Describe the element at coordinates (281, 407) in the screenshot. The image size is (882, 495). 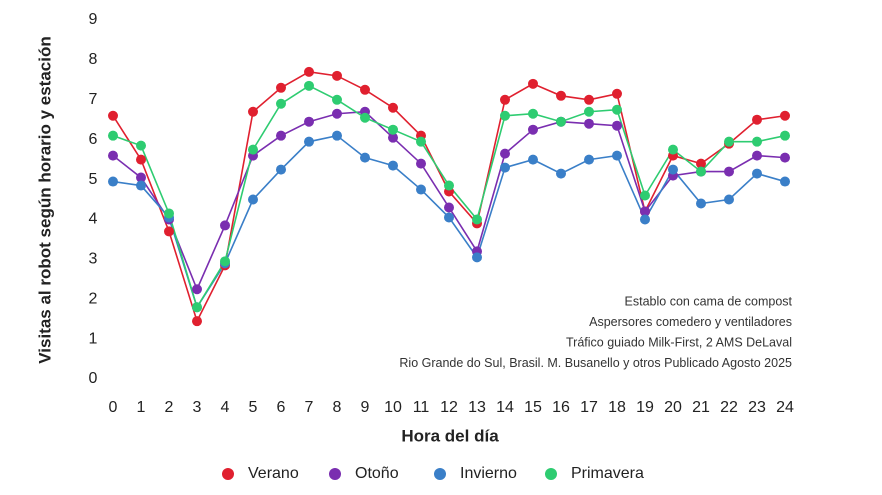
I see `x-tick-label: 6` at that location.